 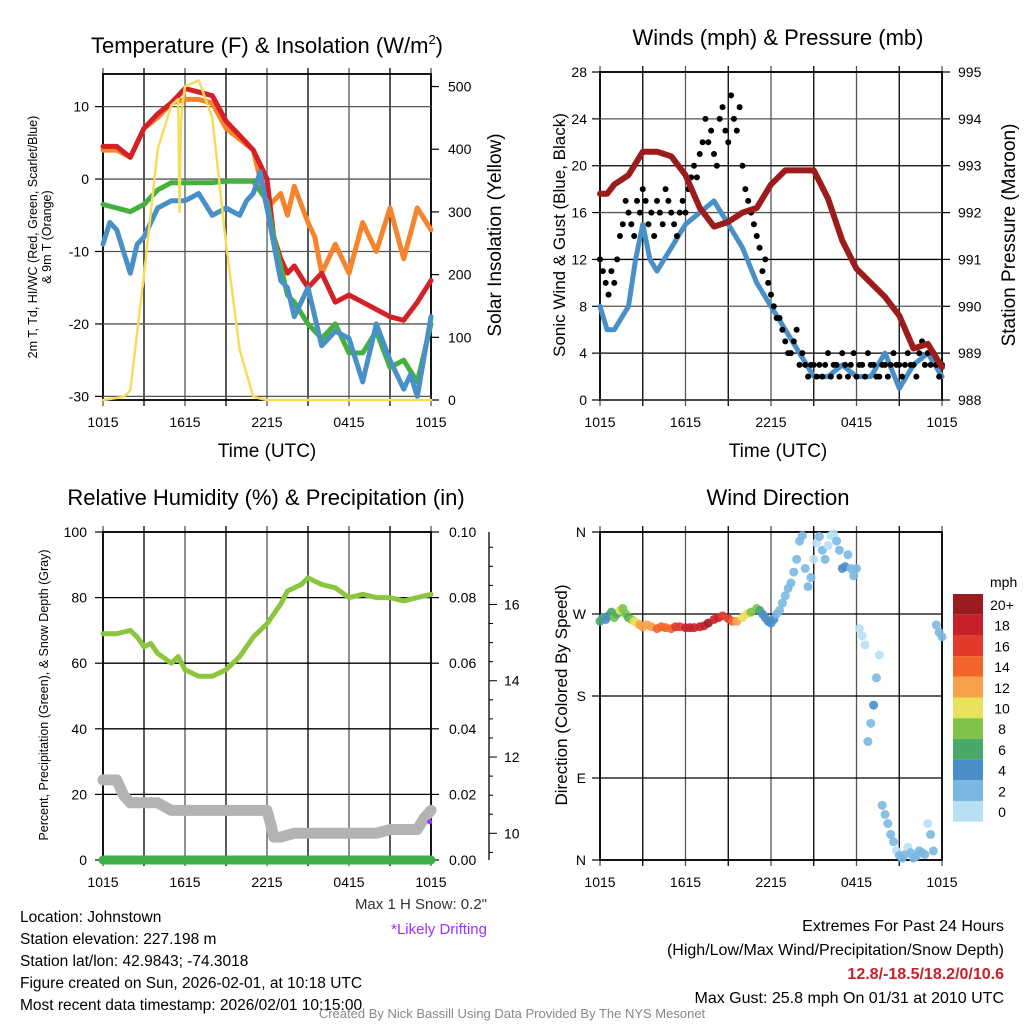 I want to click on x-tick-label: 2215, so click(x=266, y=882).